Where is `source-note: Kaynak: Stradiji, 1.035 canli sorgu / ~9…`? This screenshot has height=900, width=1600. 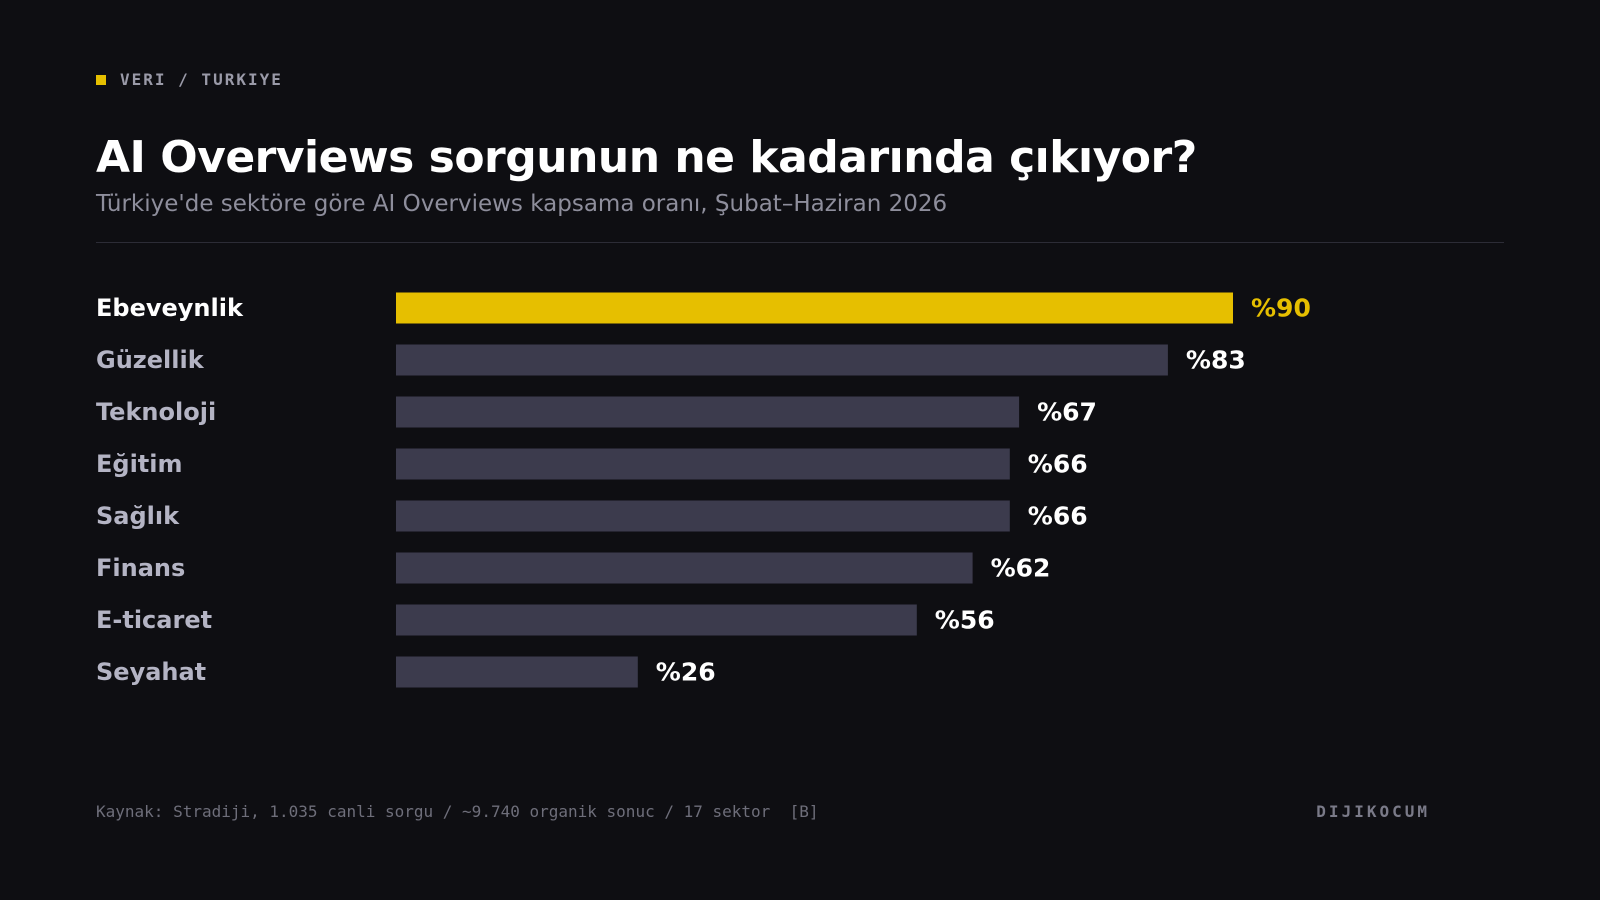
source-note: Kaynak: Stradiji, 1.035 canli sorgu / ~9… is located at coordinates (457, 811).